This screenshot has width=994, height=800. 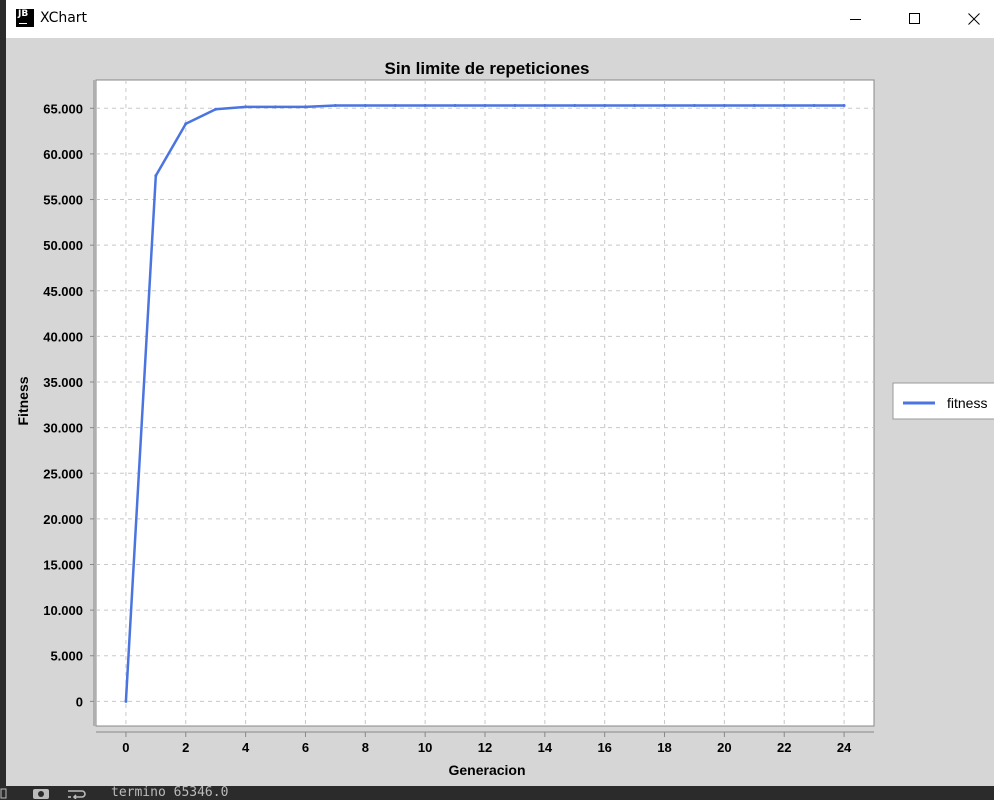 I want to click on x-tick-label: 0, so click(x=125, y=747).